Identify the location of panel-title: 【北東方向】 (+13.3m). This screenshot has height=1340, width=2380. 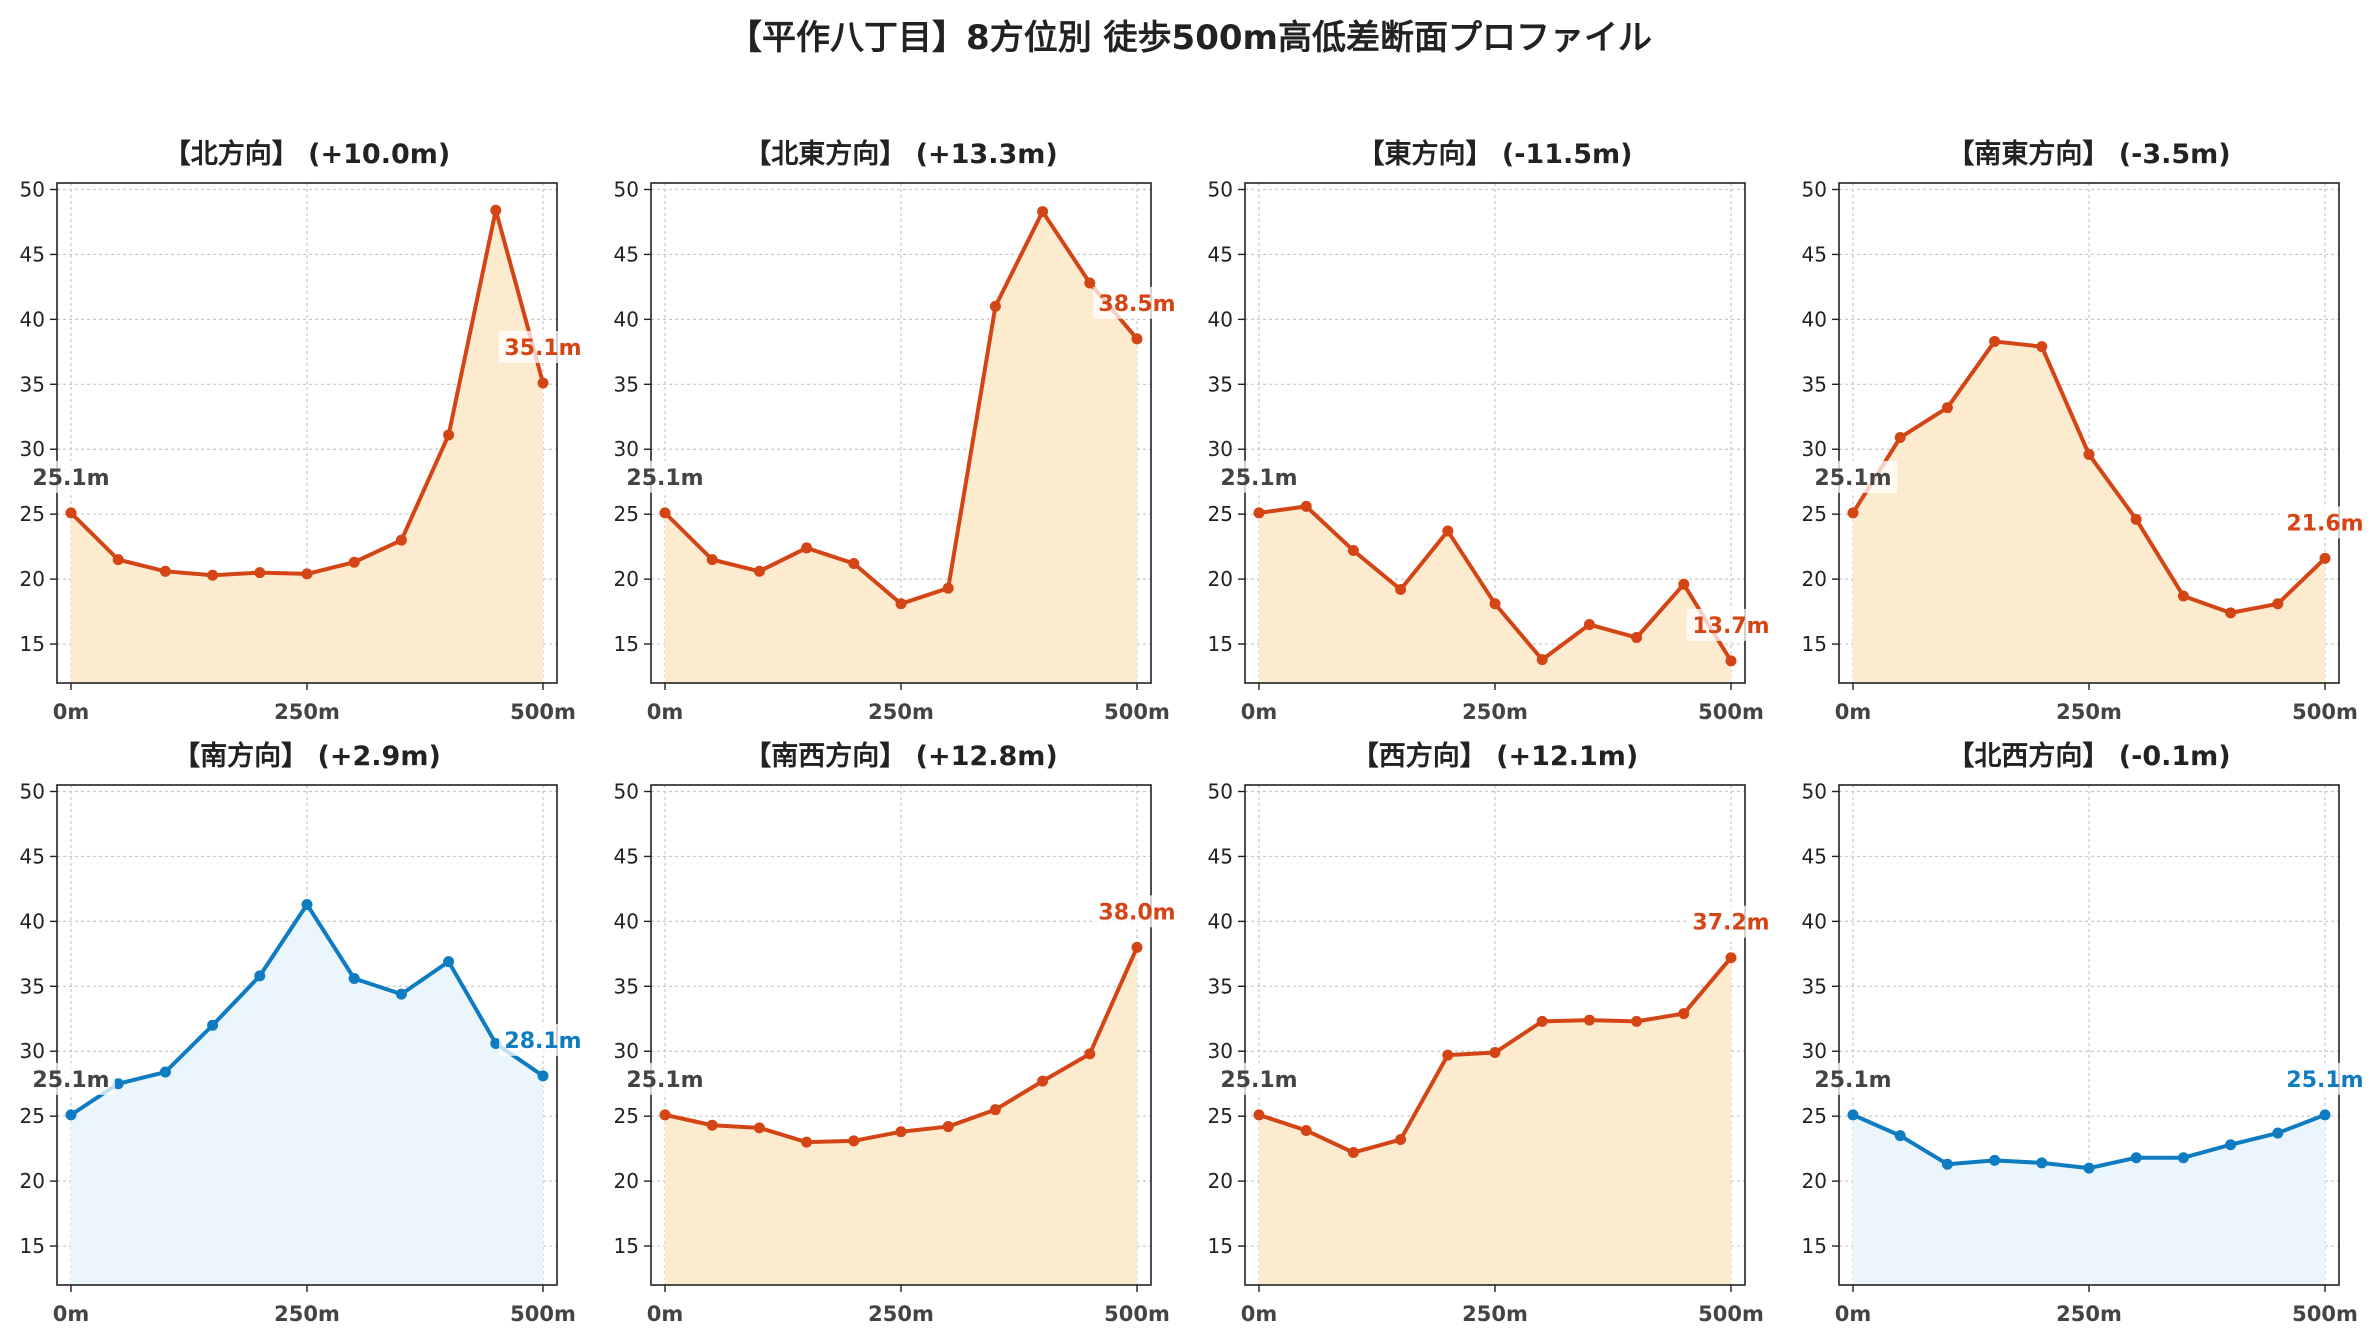
(900, 154).